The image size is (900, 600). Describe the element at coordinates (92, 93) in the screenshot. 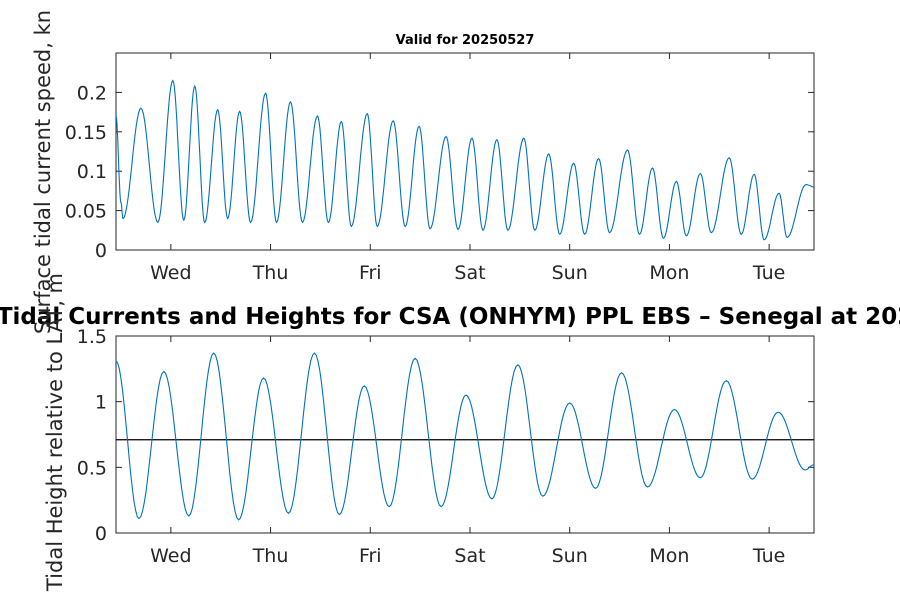

I see `ytick-label: 0.2` at that location.